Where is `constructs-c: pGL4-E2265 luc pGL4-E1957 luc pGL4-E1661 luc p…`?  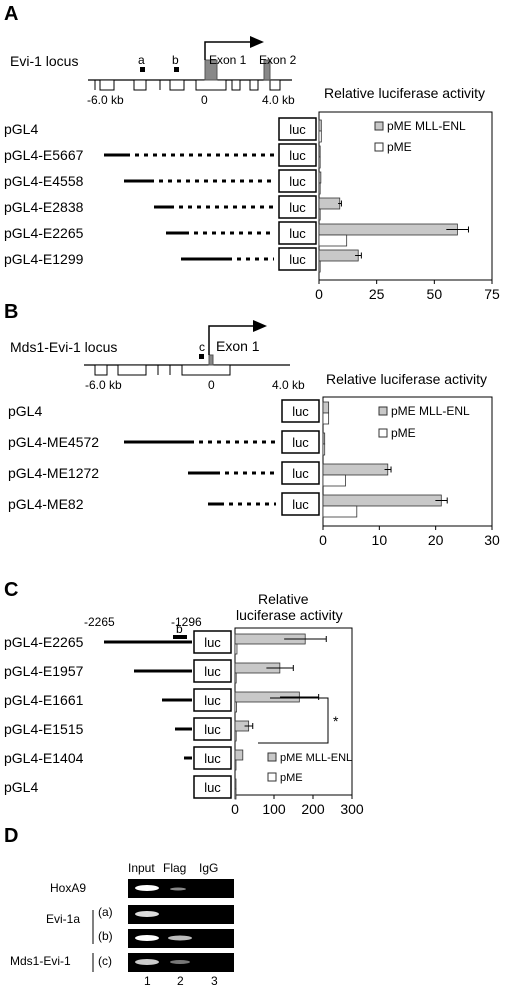
constructs-c: pGL4-E2265 luc pGL4-E1957 luc pGL4-E1661 luc p… is located at coordinates (118, 714).